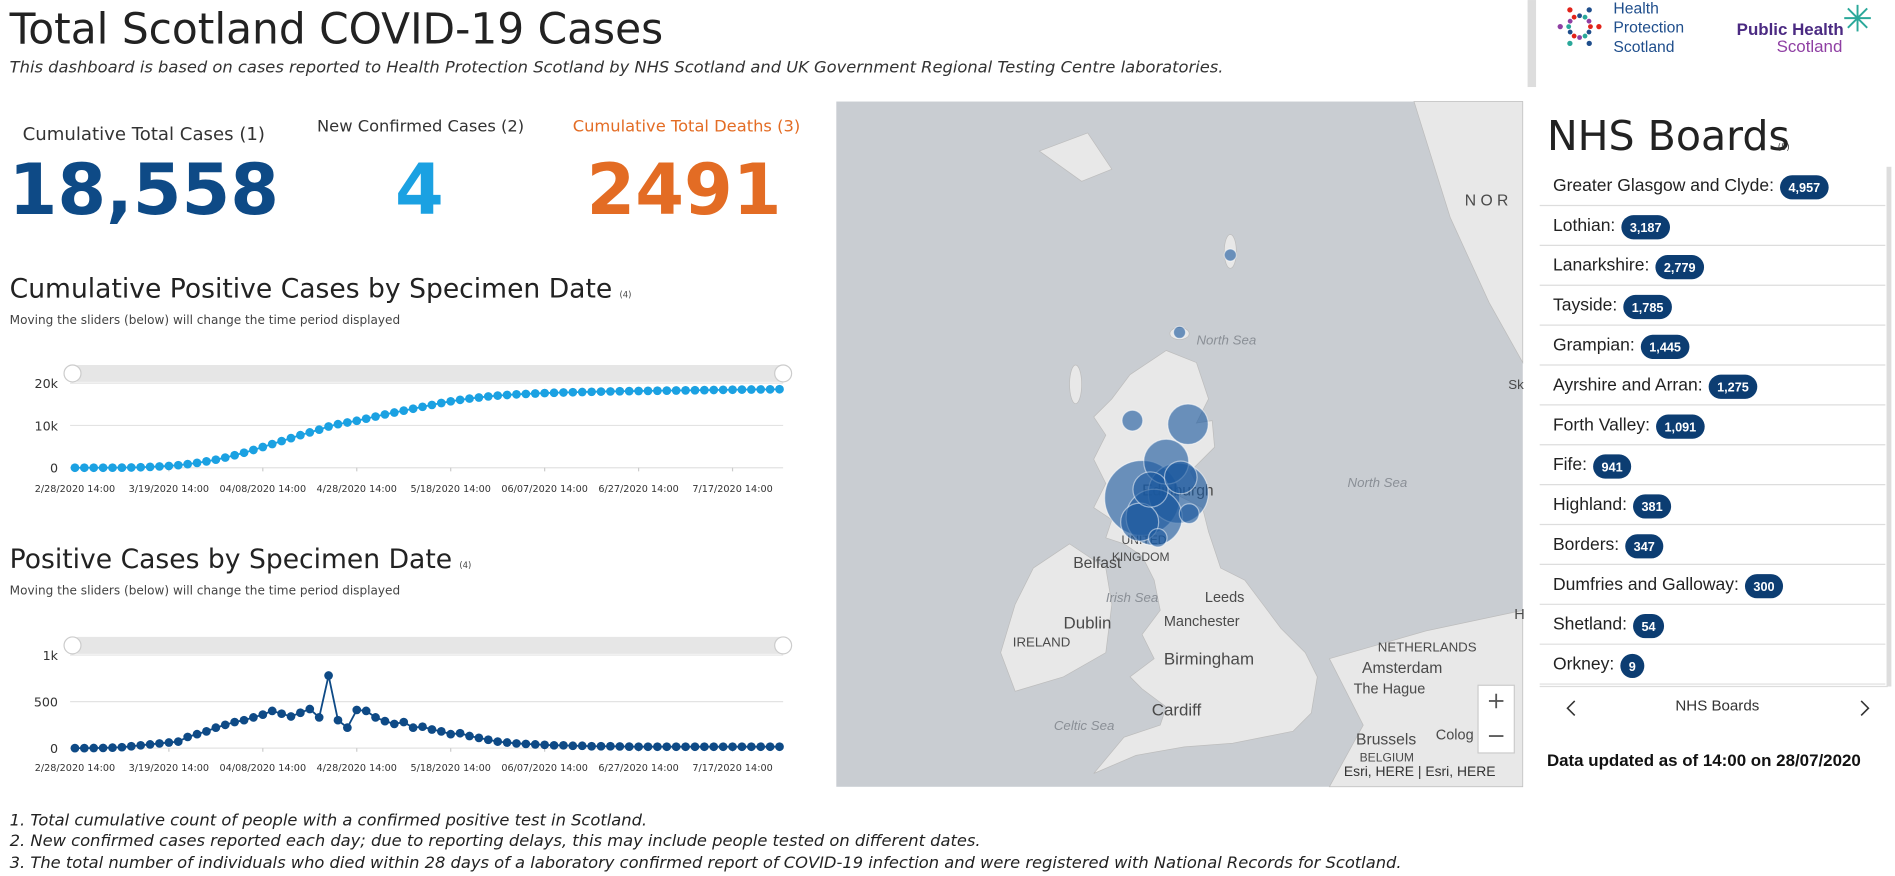 Image resolution: width=1895 pixels, height=876 pixels. I want to click on board-badge-text: 1,785, so click(1648, 308).